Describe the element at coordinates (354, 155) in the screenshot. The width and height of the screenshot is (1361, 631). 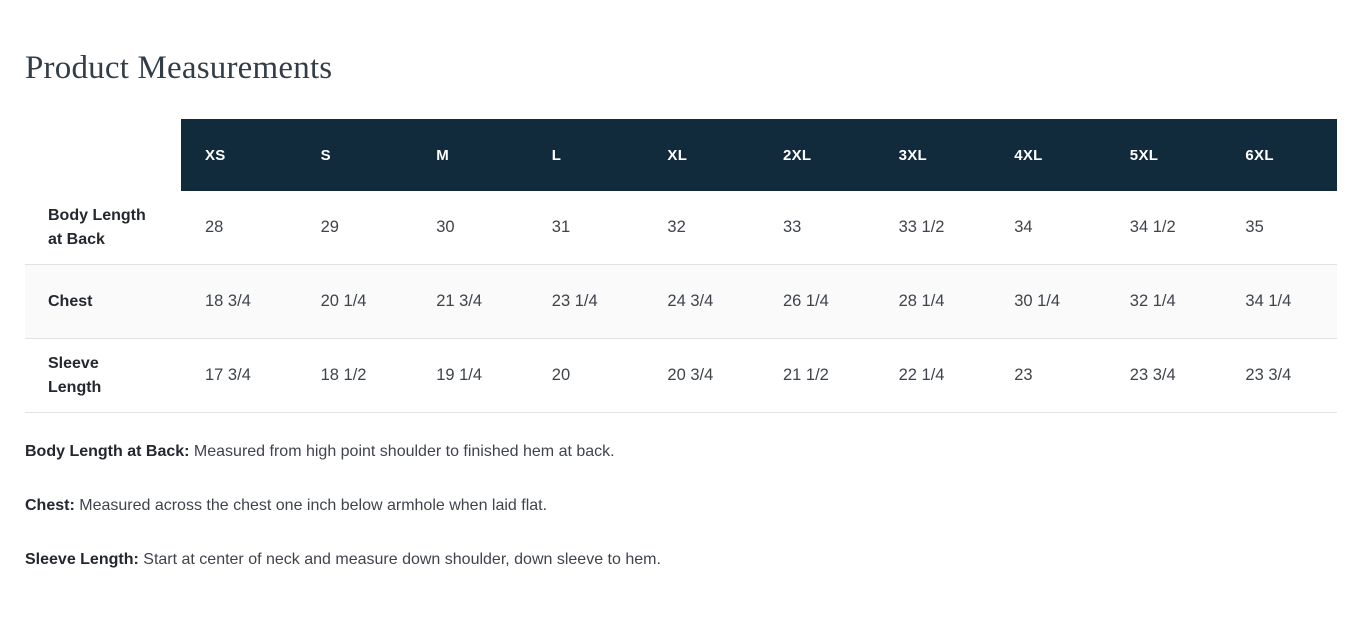
I see `size-column-header-s: S` at that location.